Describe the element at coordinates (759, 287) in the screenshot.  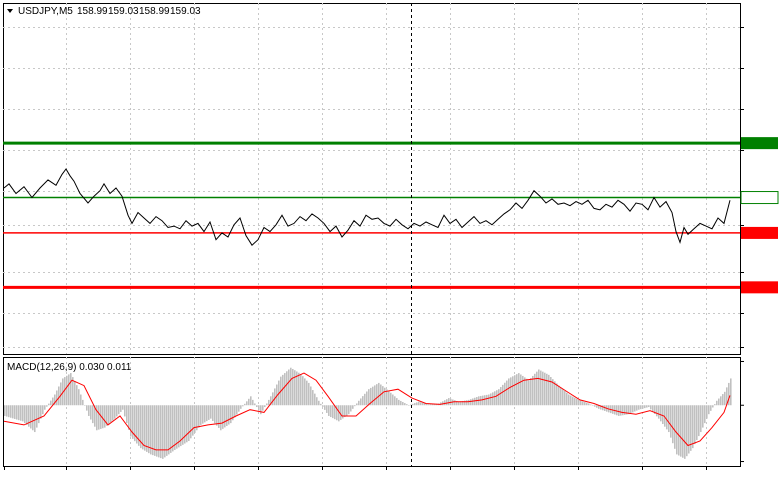
I see `level-price-tag` at that location.